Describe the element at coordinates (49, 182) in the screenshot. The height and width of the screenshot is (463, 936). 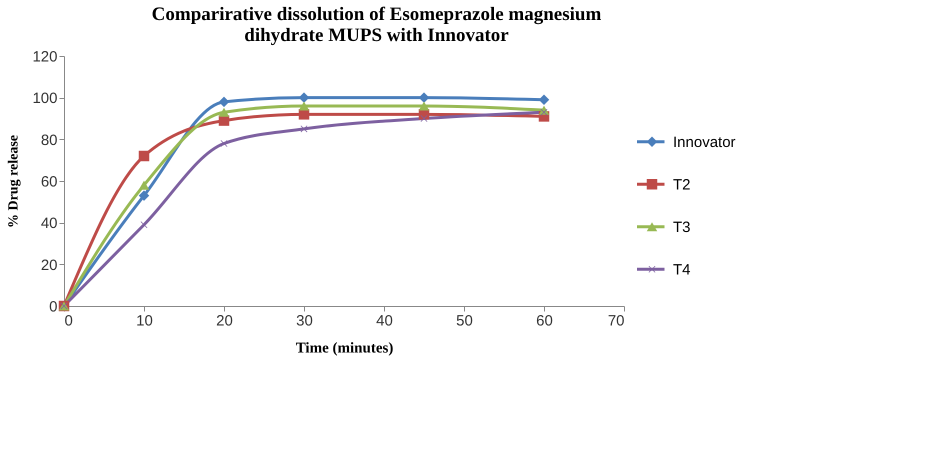
I see `y-tick-label: 60` at that location.